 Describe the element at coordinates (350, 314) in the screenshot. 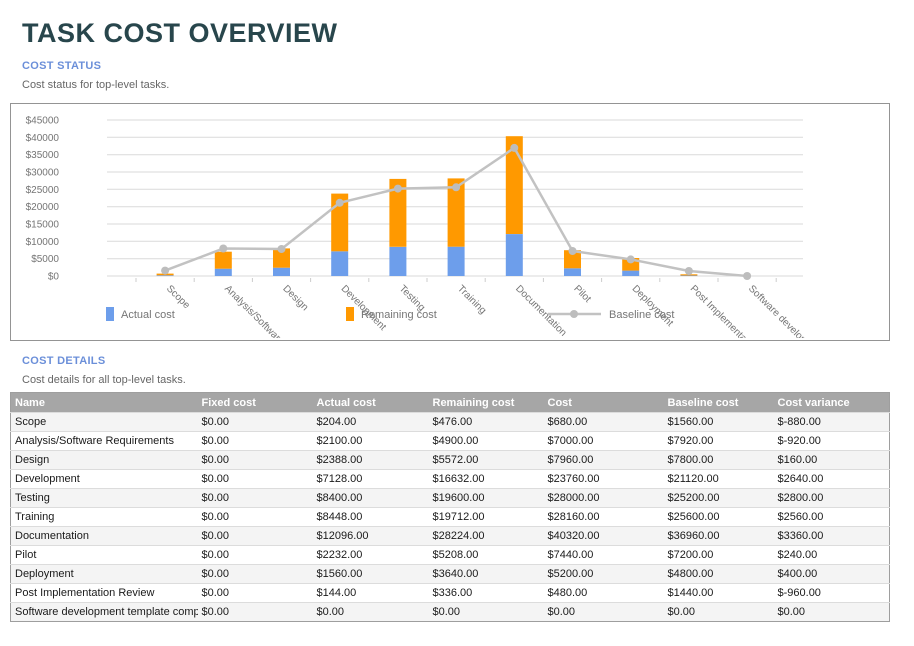

I see `remaining-cost-legend-swatch` at that location.